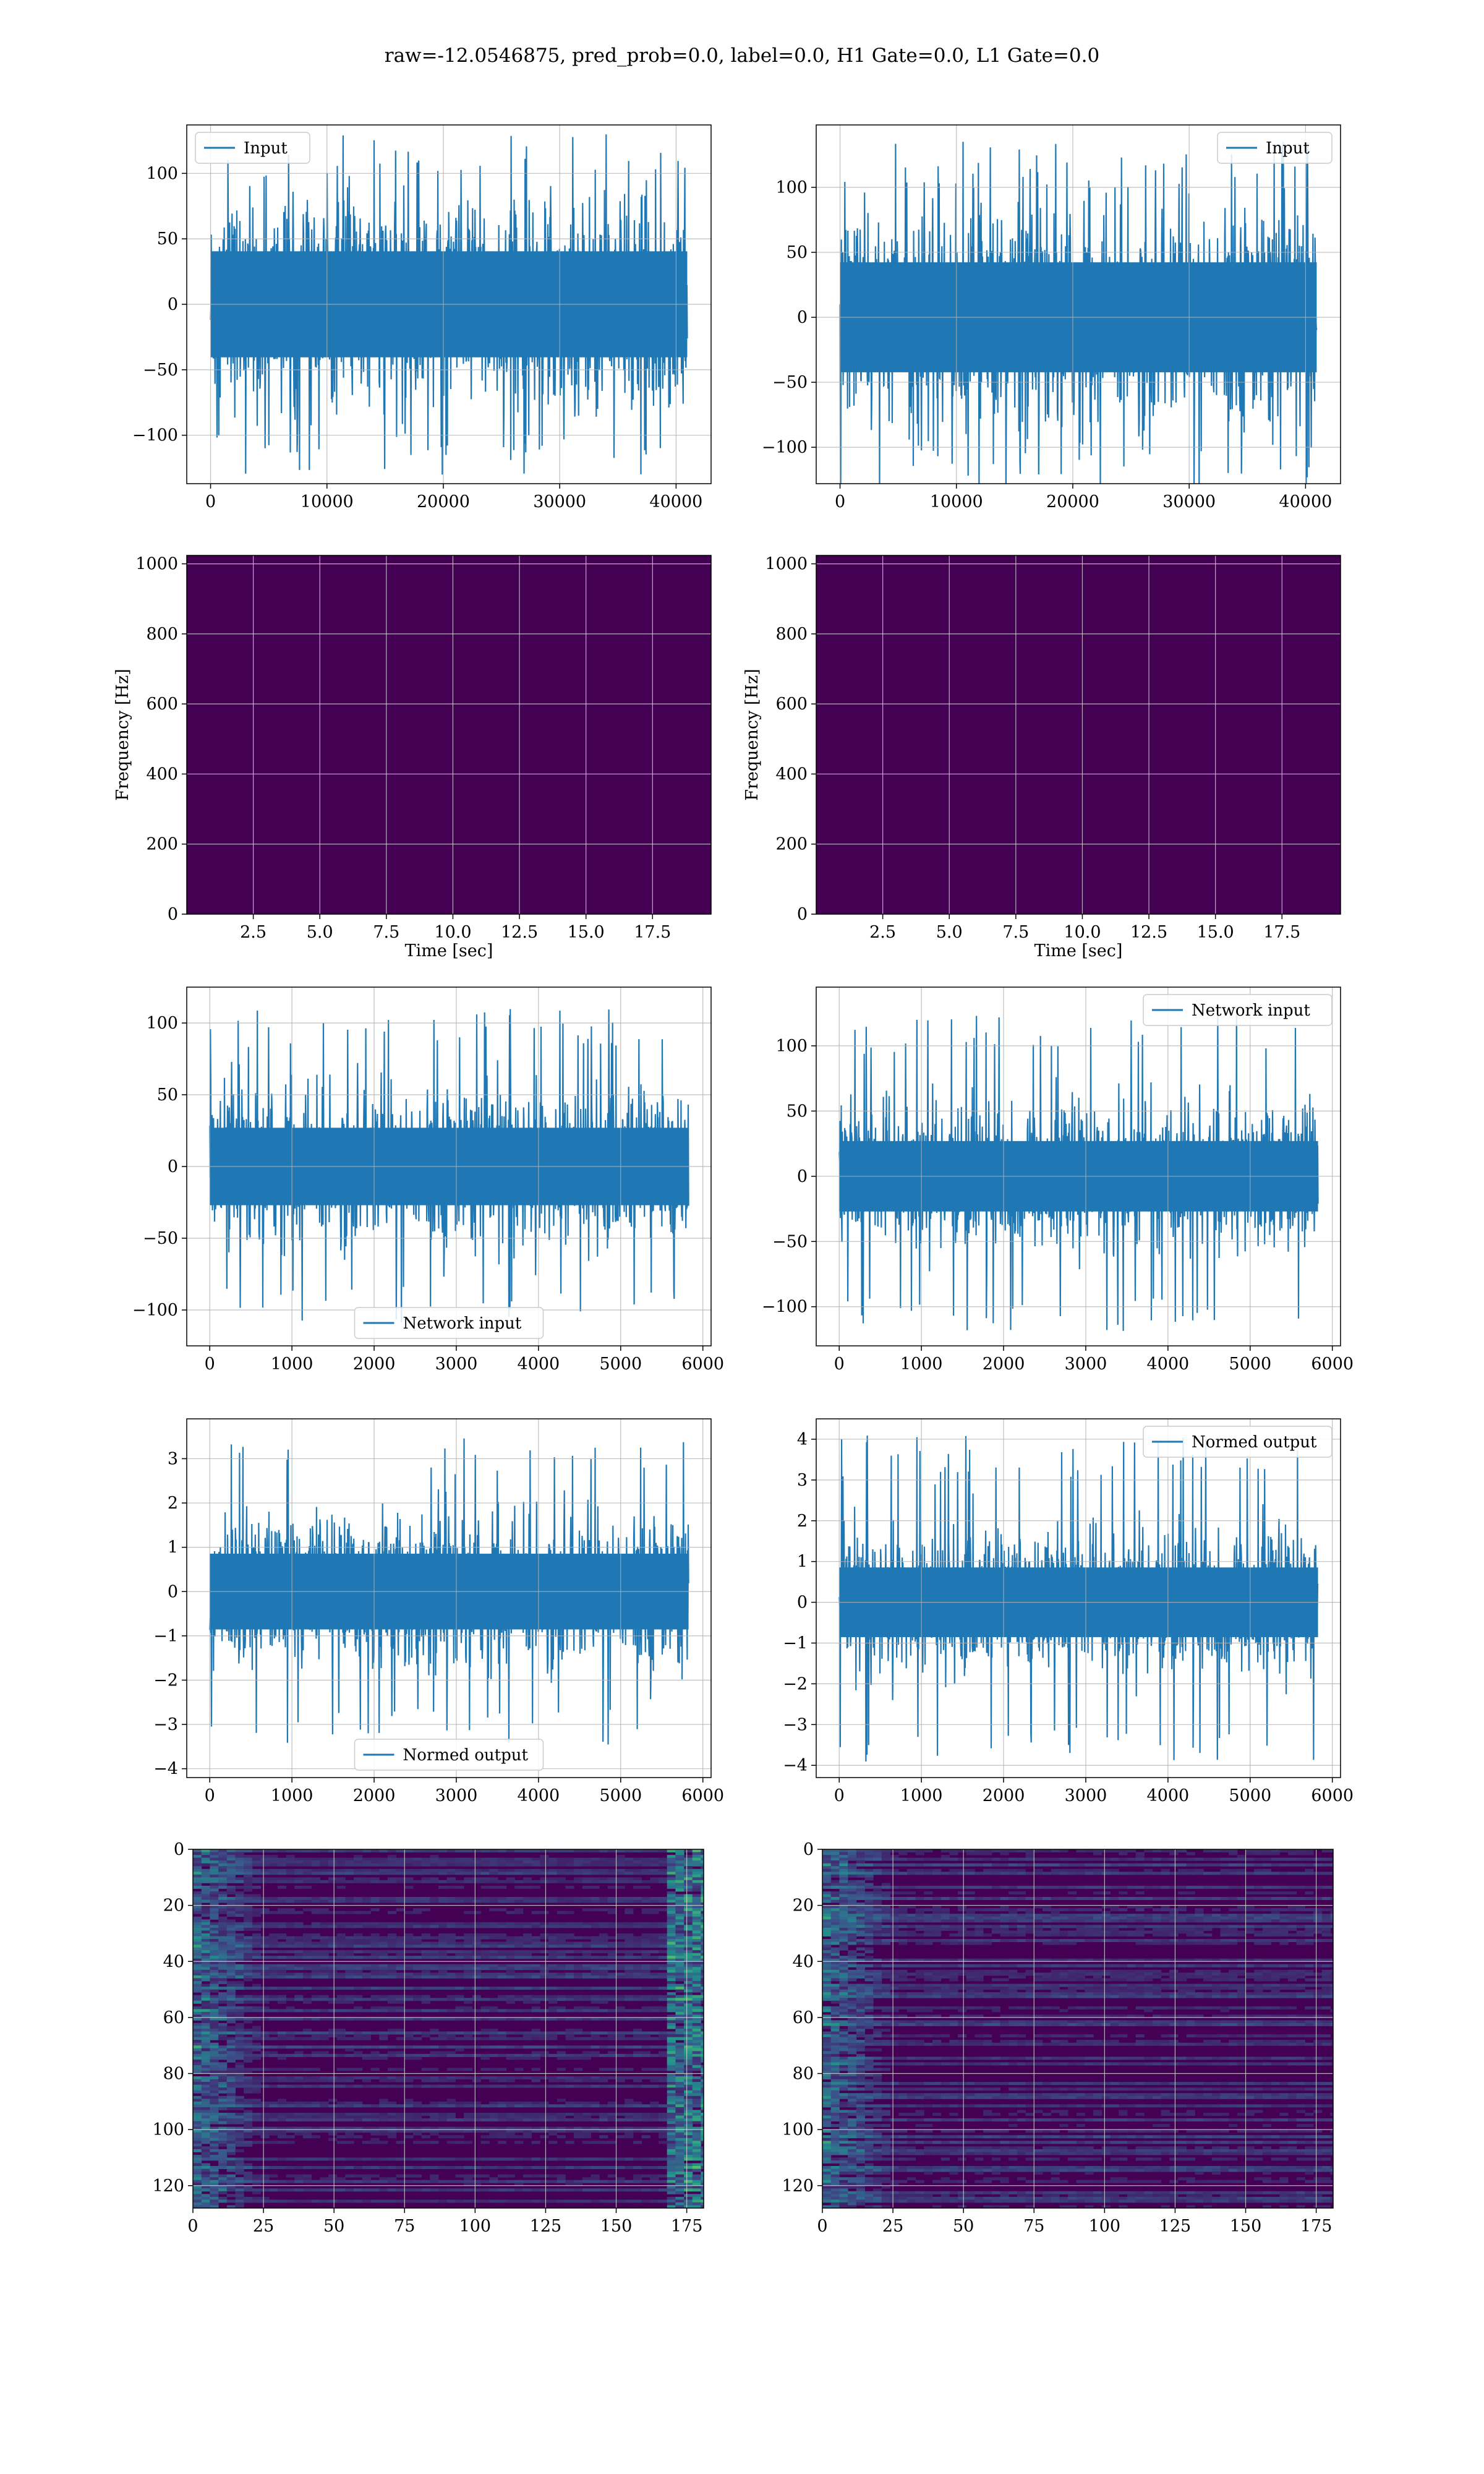 This screenshot has height=2474, width=1484. Describe the element at coordinates (791, 844) in the screenshot. I see `y-tick-label: 200` at that location.